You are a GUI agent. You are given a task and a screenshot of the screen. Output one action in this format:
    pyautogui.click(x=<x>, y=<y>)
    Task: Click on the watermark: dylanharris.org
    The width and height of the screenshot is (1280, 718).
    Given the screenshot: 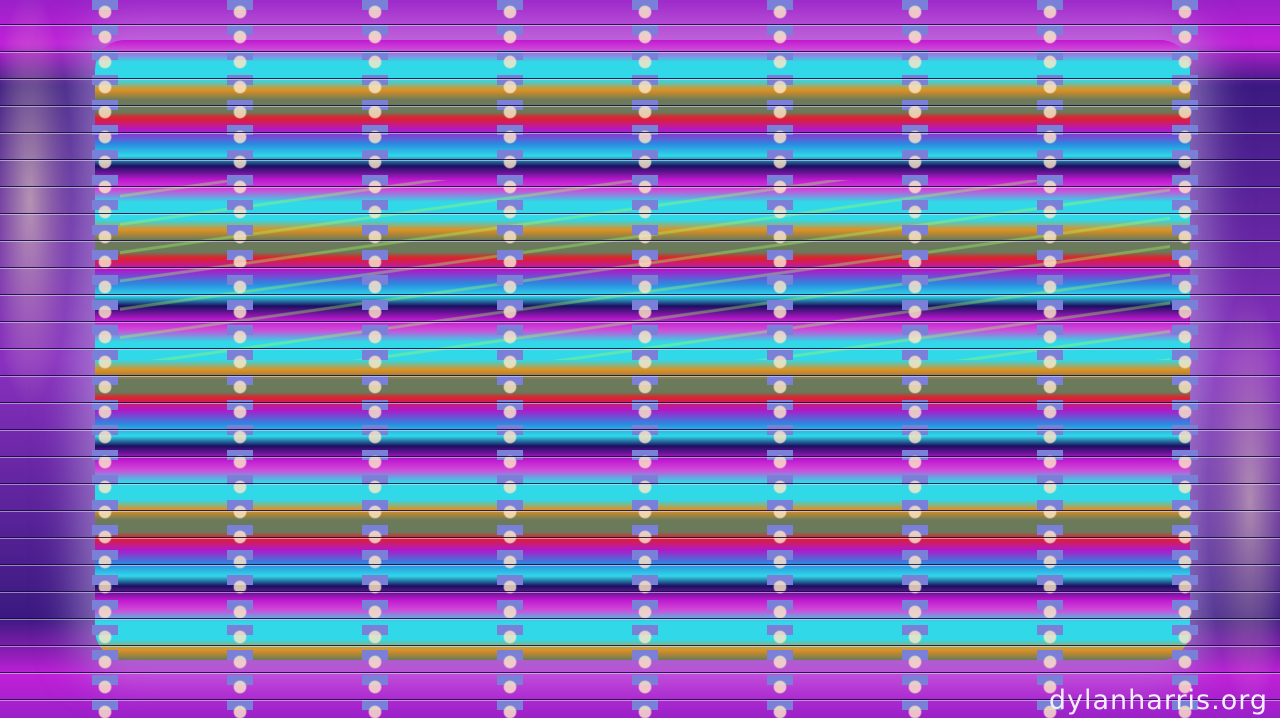 What is the action you would take?
    pyautogui.click(x=1158, y=700)
    